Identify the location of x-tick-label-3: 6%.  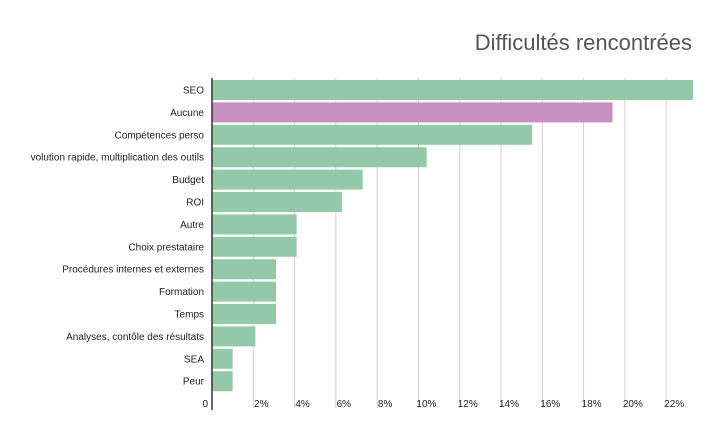
(344, 404).